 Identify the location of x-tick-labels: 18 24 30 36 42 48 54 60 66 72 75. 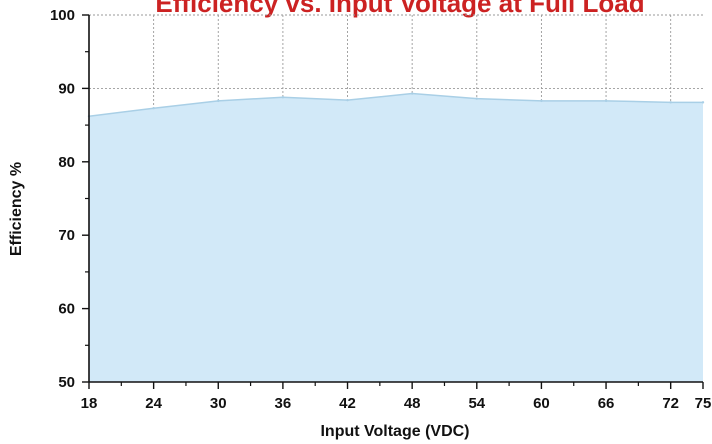
(396, 403).